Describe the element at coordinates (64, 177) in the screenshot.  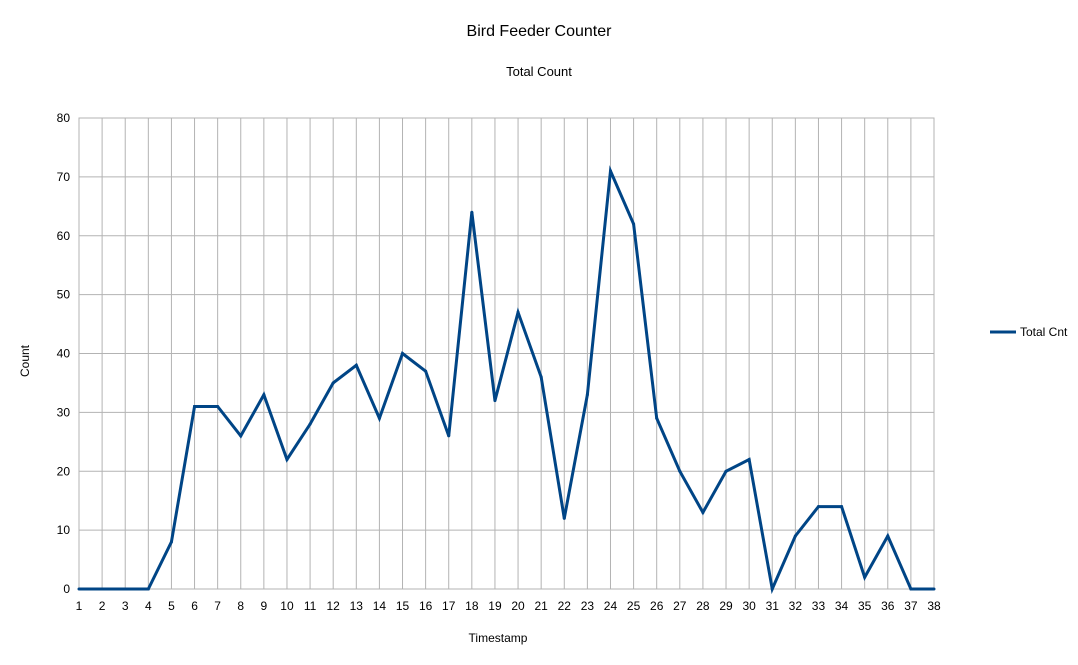
I see `y-tick-label: 70` at that location.